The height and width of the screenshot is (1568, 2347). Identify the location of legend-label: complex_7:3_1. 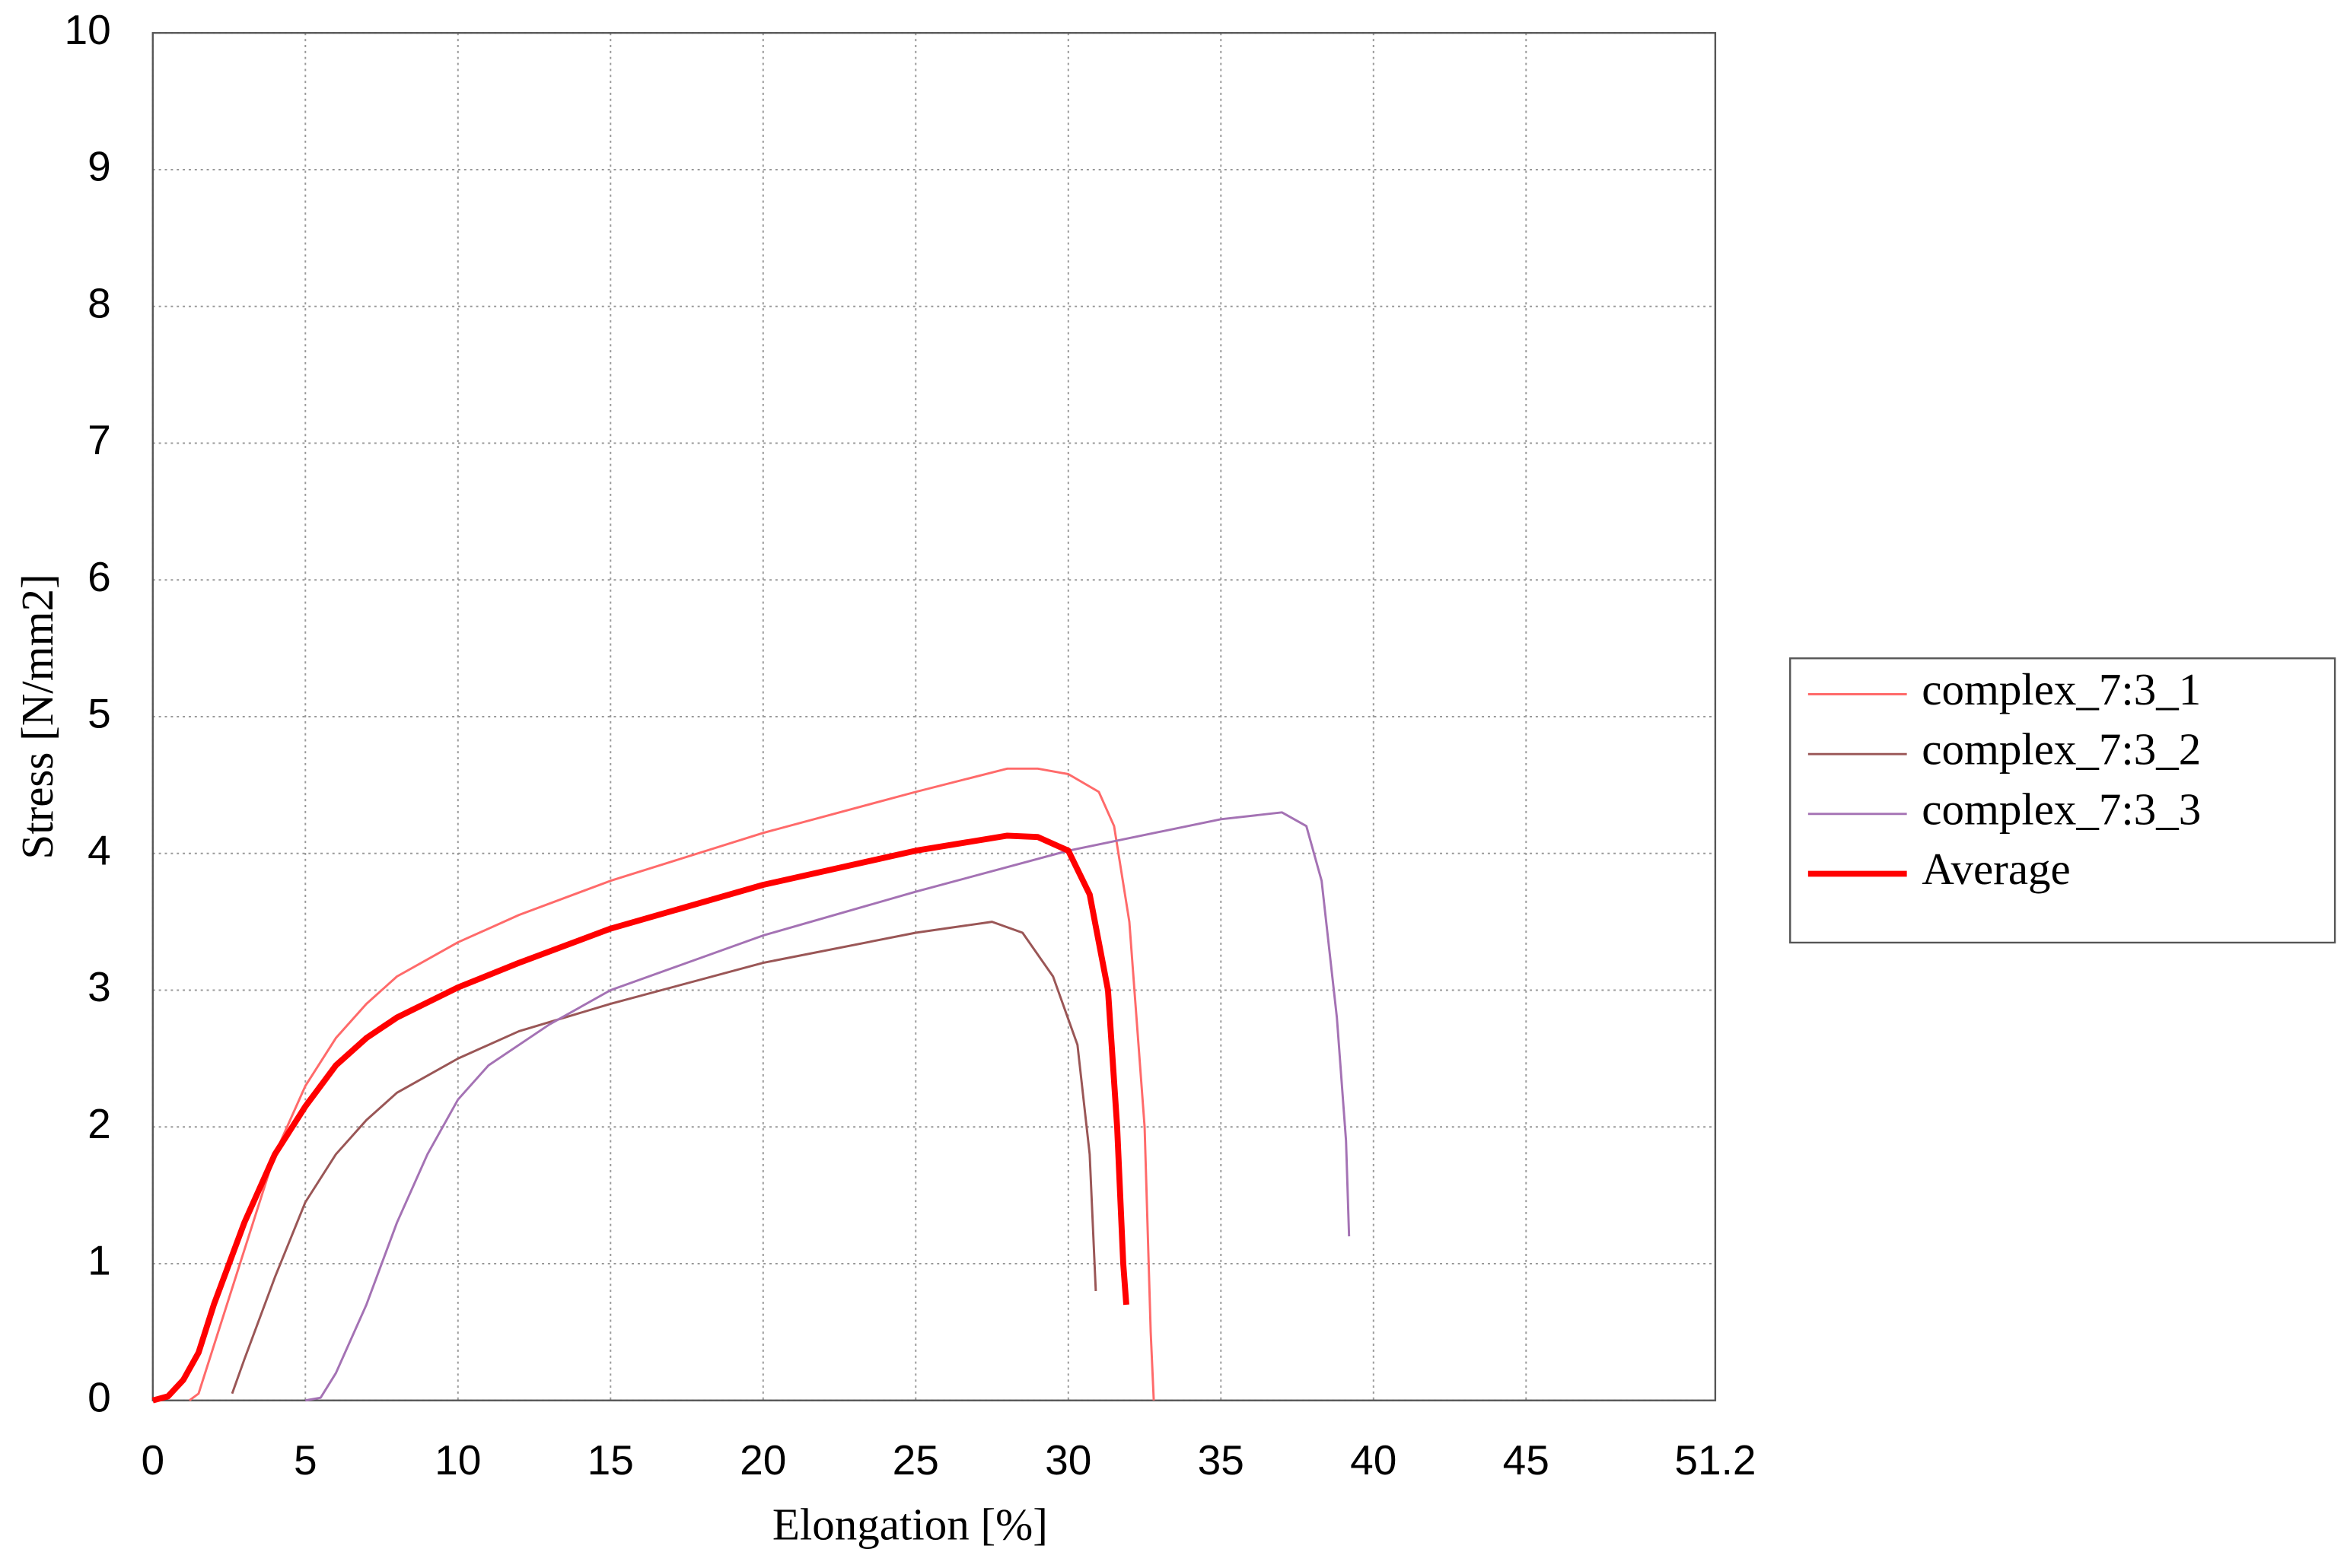
(2061, 689).